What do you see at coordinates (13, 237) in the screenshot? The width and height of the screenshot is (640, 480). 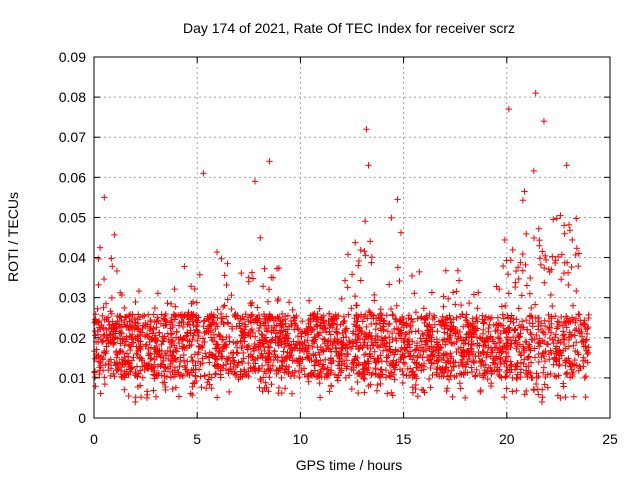 I see `y-axis-label: ROTI / TECUs` at bounding box center [13, 237].